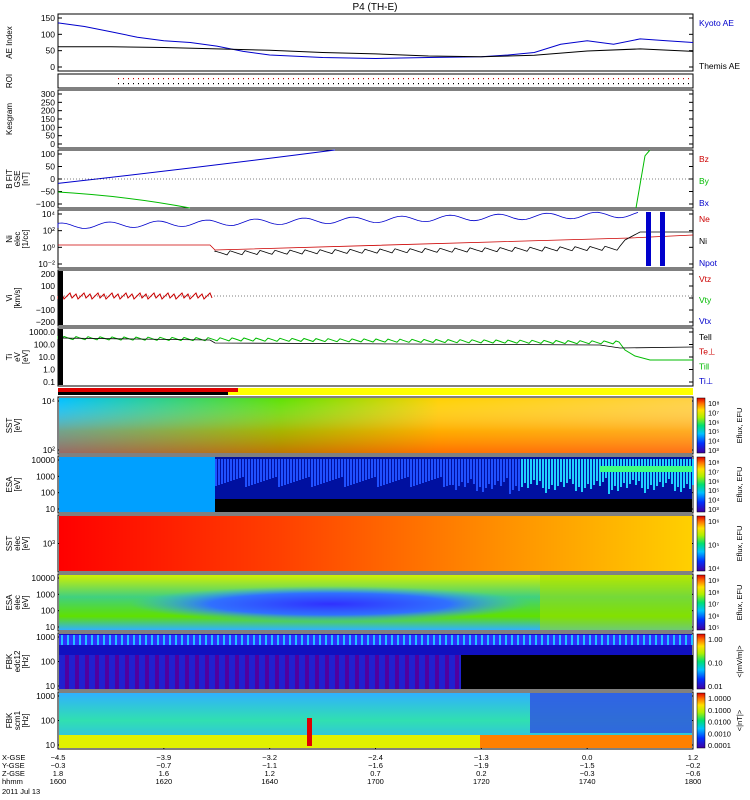 The width and height of the screenshot is (750, 800). What do you see at coordinates (375, 543) in the screenshot?
I see `spectrogram-sst-elec` at bounding box center [375, 543].